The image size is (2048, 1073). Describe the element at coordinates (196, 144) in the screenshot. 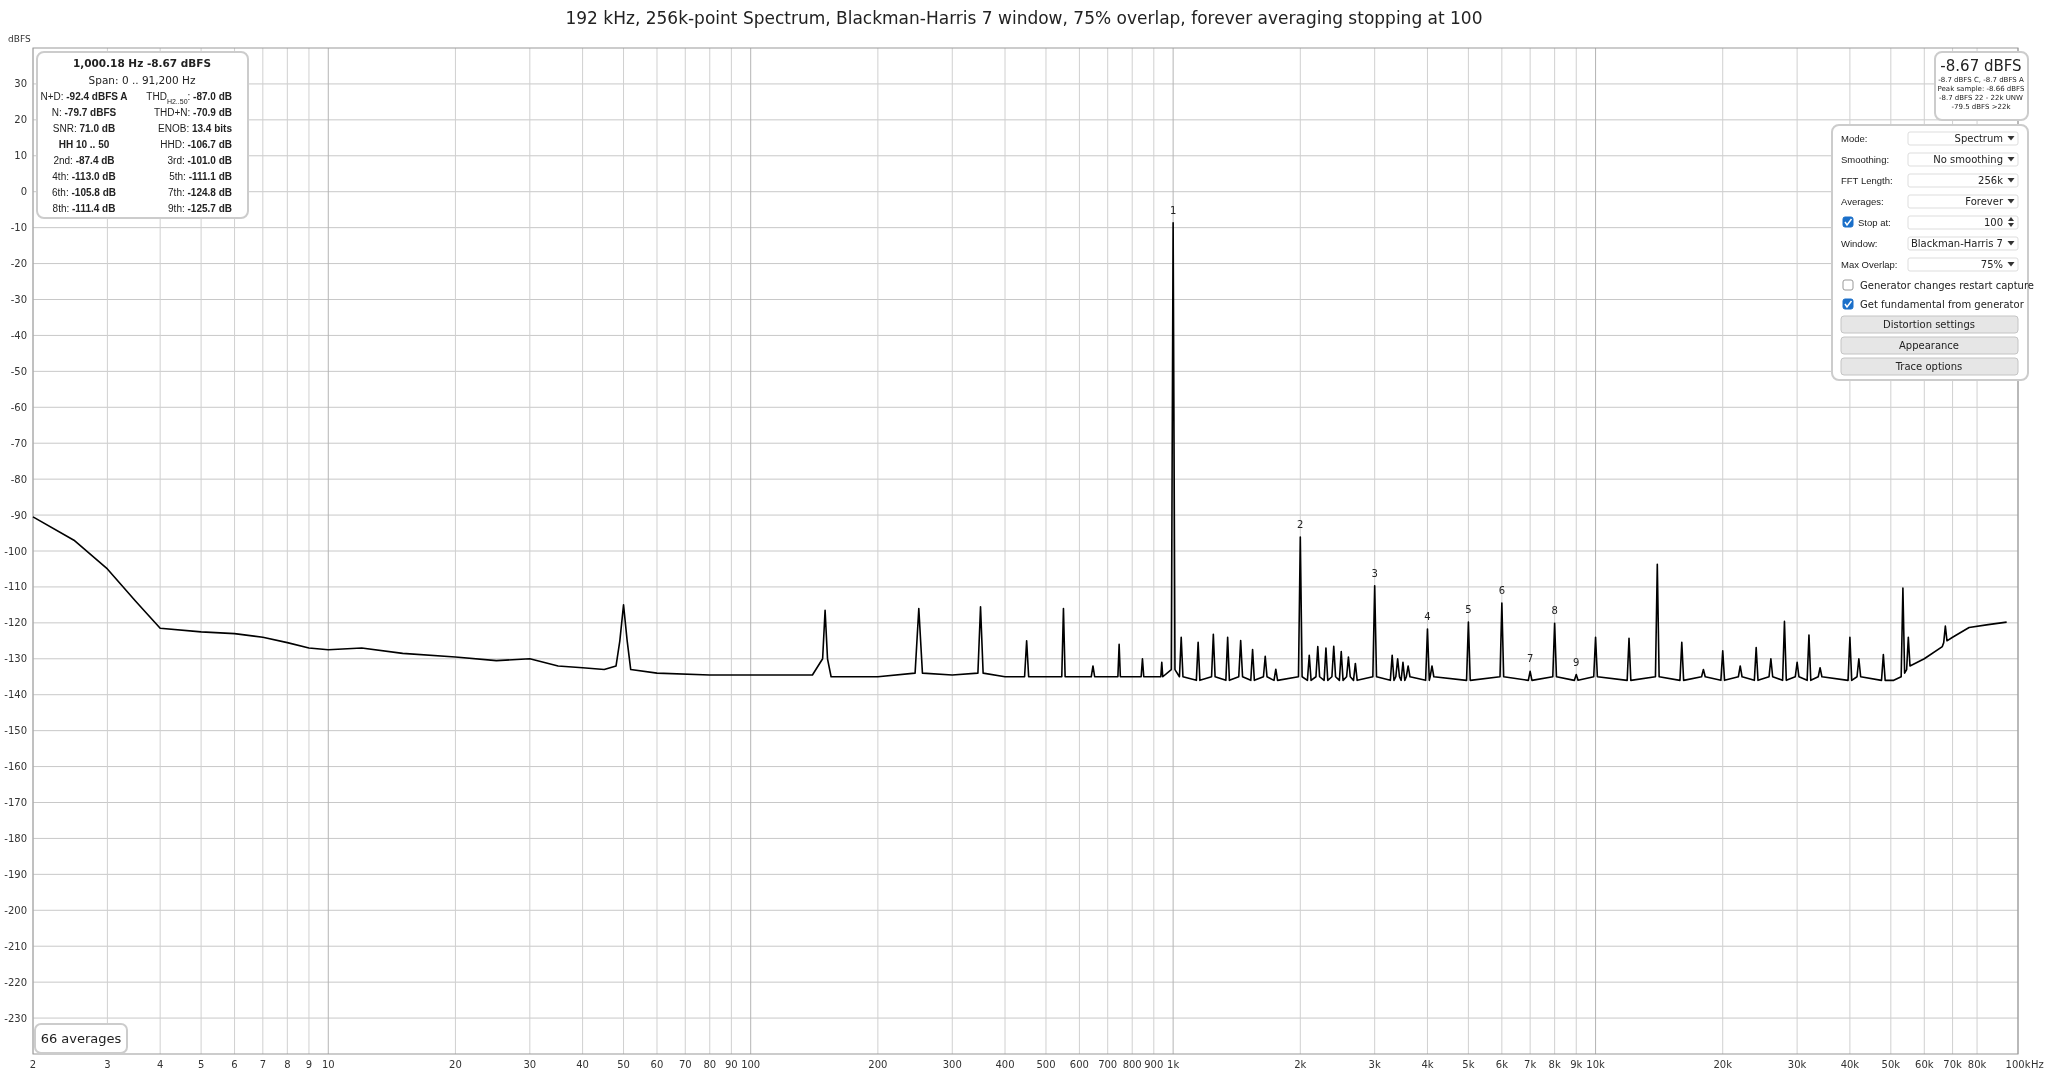

I see `annotation: HHD: -106.7 dB` at that location.